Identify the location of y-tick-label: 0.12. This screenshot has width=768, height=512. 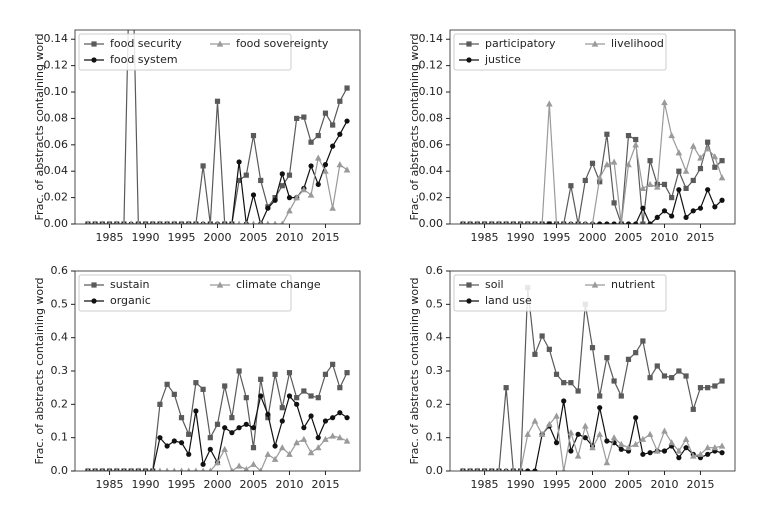
(56, 65).